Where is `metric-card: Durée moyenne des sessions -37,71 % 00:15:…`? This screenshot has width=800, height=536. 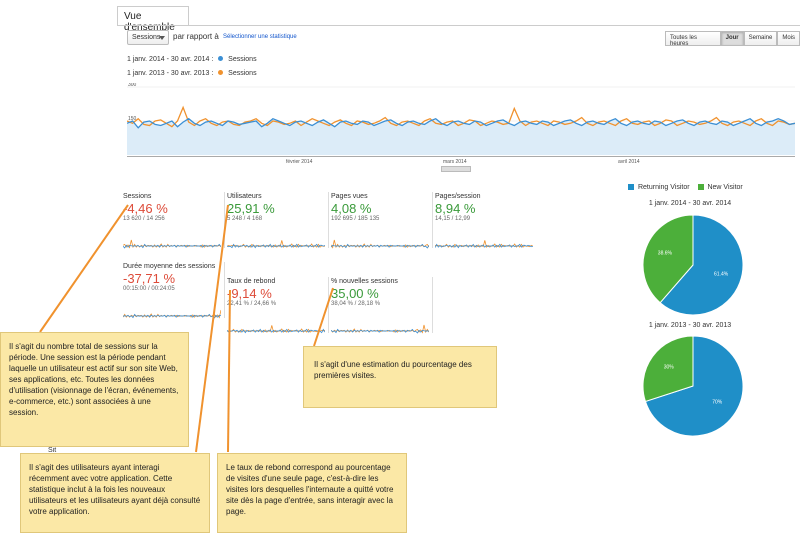 metric-card: Durée moyenne des sessions -37,71 % 00:15:… is located at coordinates (172, 291).